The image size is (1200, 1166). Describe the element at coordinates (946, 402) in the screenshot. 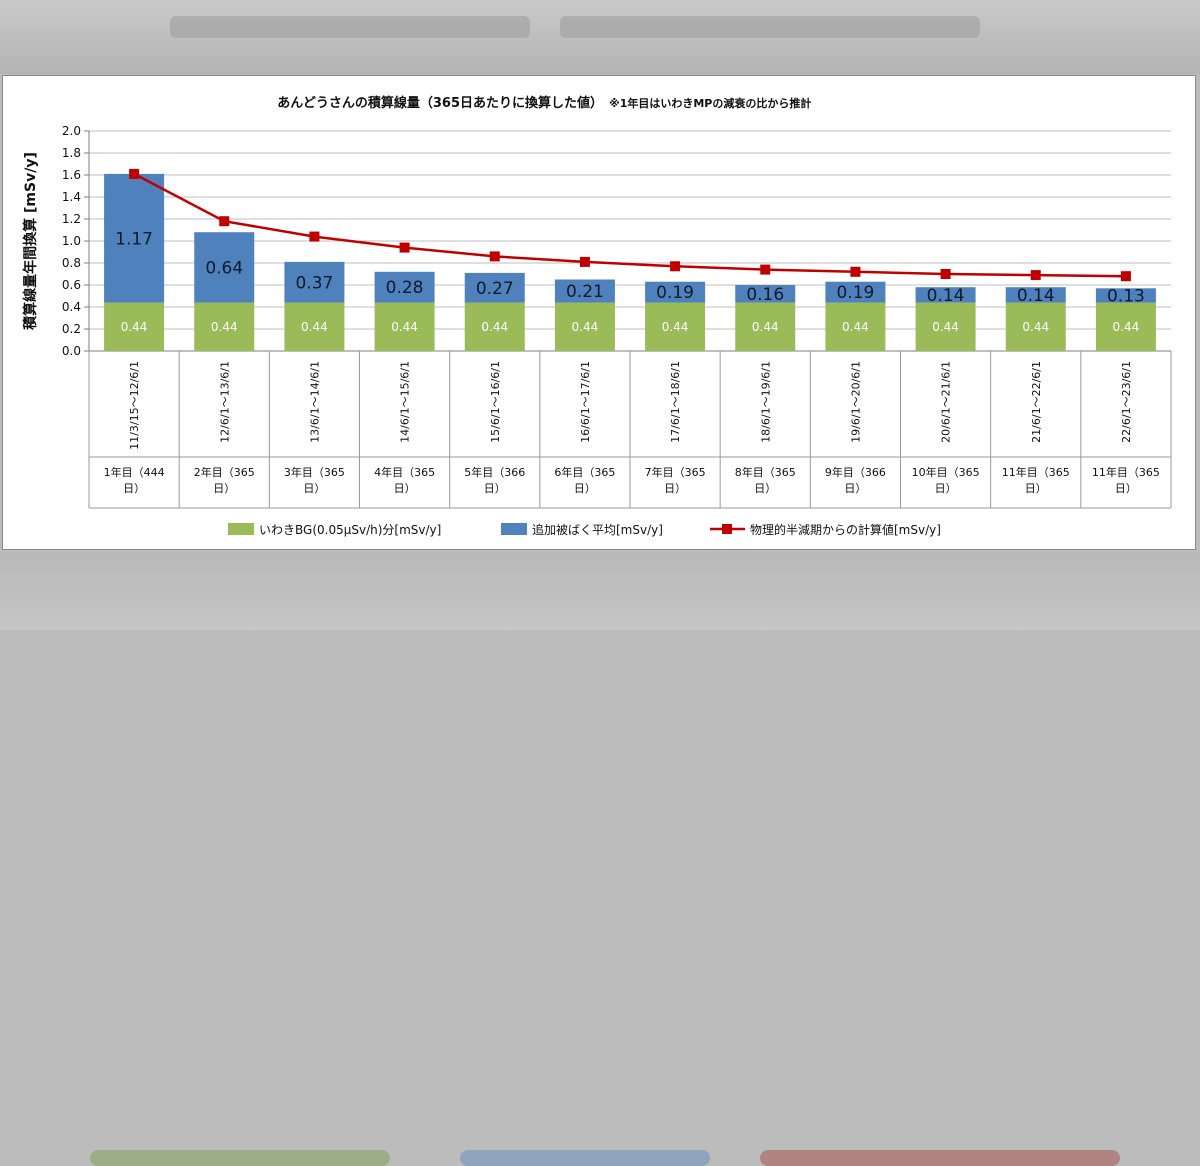

I see `x-tick-label: 20/6/1～21/6/1` at that location.